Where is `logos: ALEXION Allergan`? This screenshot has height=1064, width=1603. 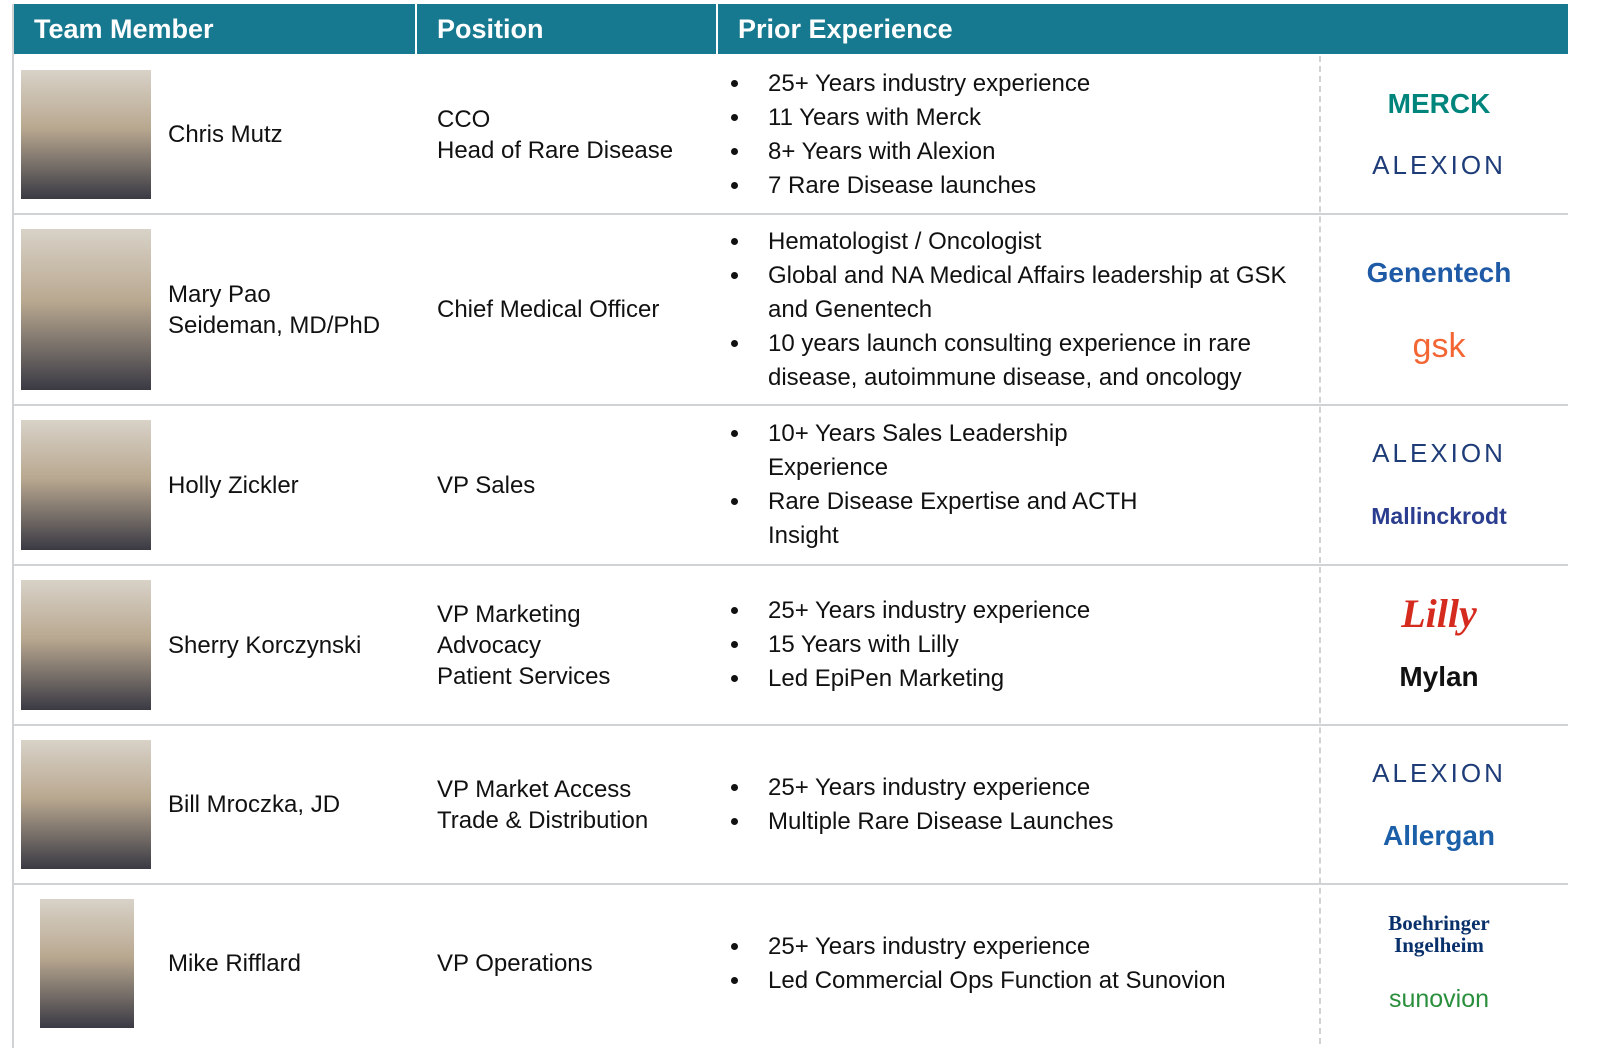
logos: ALEXION Allergan is located at coordinates (1439, 804).